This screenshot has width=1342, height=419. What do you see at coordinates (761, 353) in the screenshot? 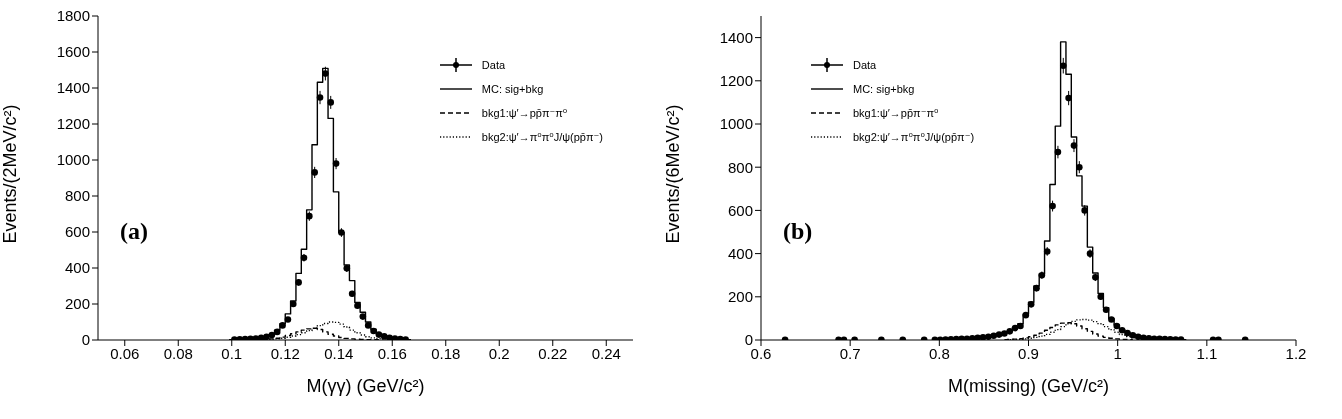
I see `x-tick-label: 0.6` at bounding box center [761, 353].